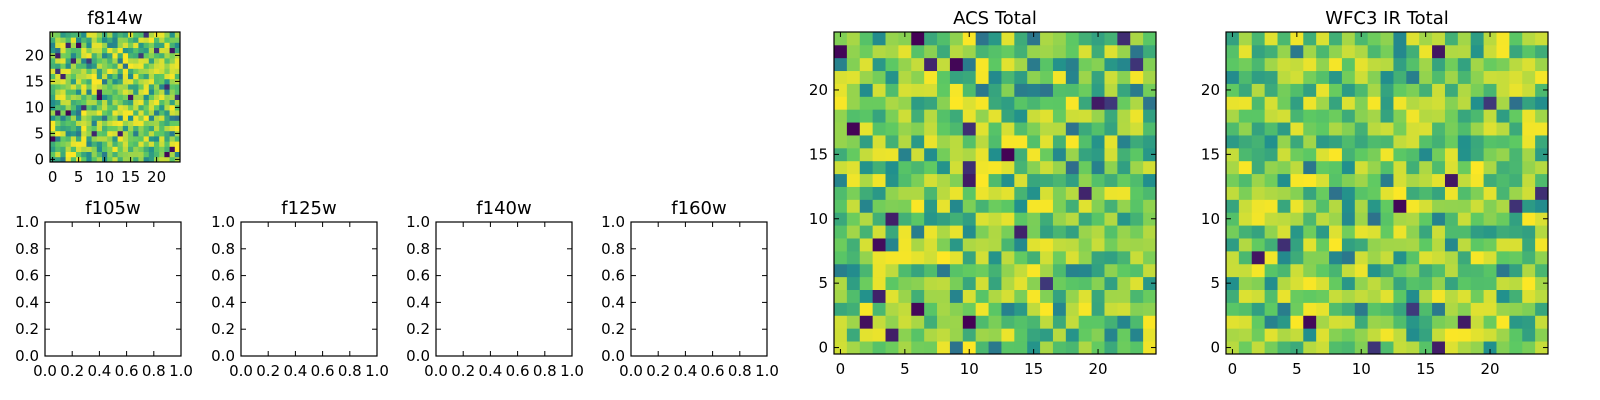 The width and height of the screenshot is (1600, 400). Describe the element at coordinates (613, 222) in the screenshot. I see `y-tick-label: 1.0` at that location.